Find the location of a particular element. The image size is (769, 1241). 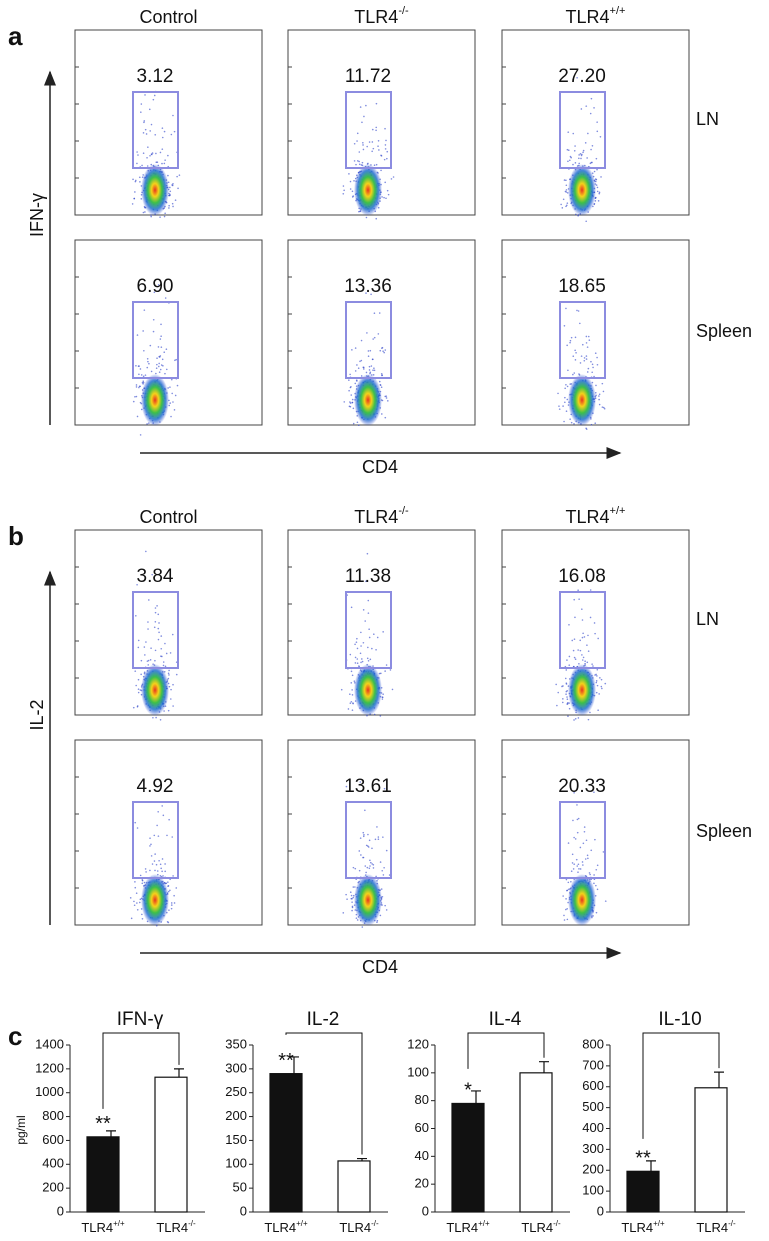

bar is located at coordinates (536, 1142).